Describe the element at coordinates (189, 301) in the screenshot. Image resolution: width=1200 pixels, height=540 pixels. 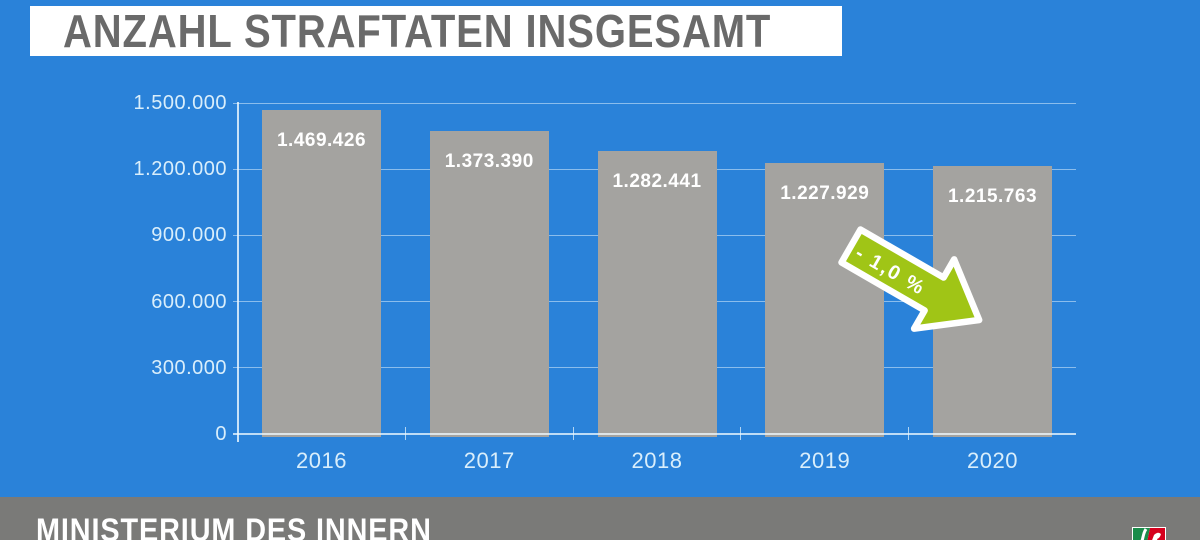
I see `y-axis-tick-label: 600.000` at that location.